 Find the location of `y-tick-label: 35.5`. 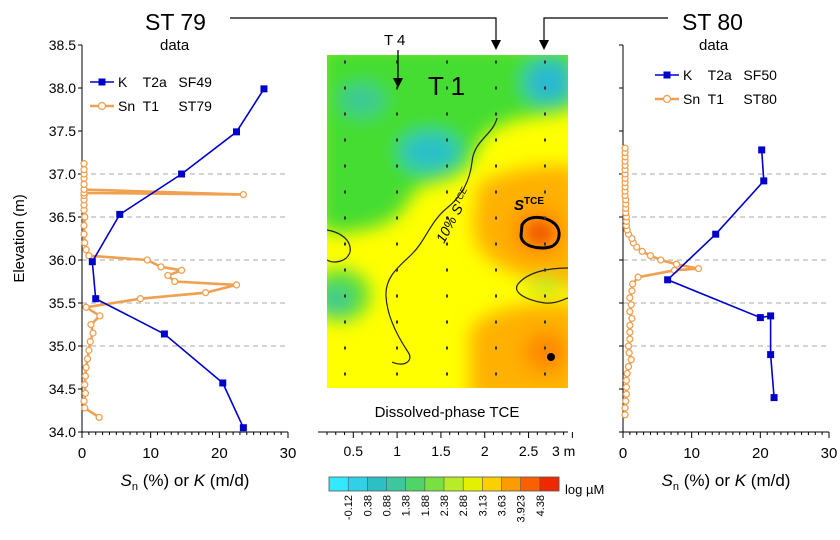

y-tick-label: 35.5 is located at coordinates (62, 303).